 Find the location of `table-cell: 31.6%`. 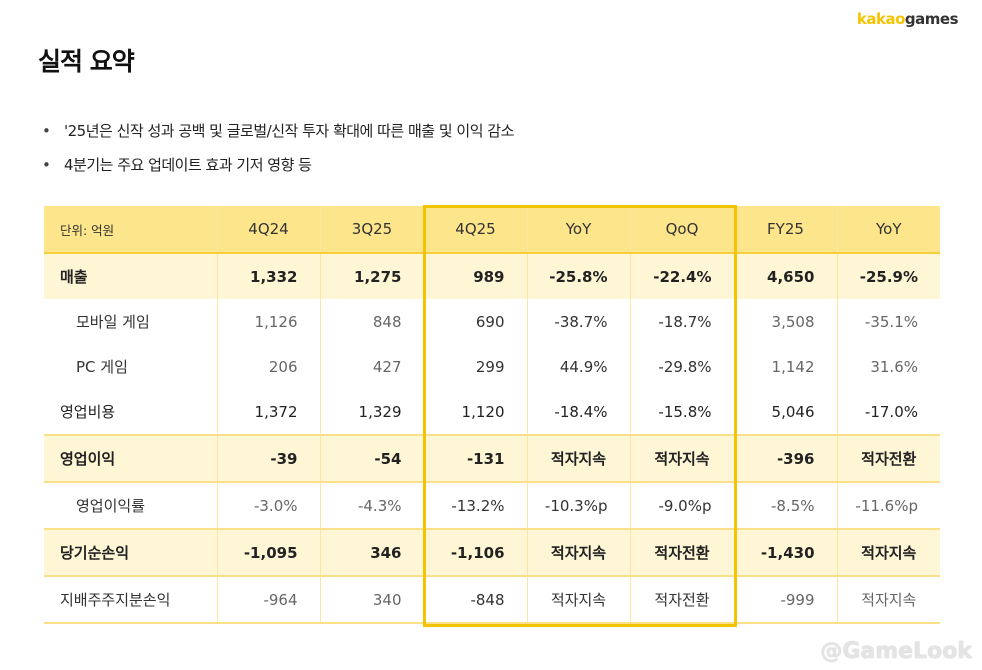

table-cell: 31.6% is located at coordinates (888, 366).